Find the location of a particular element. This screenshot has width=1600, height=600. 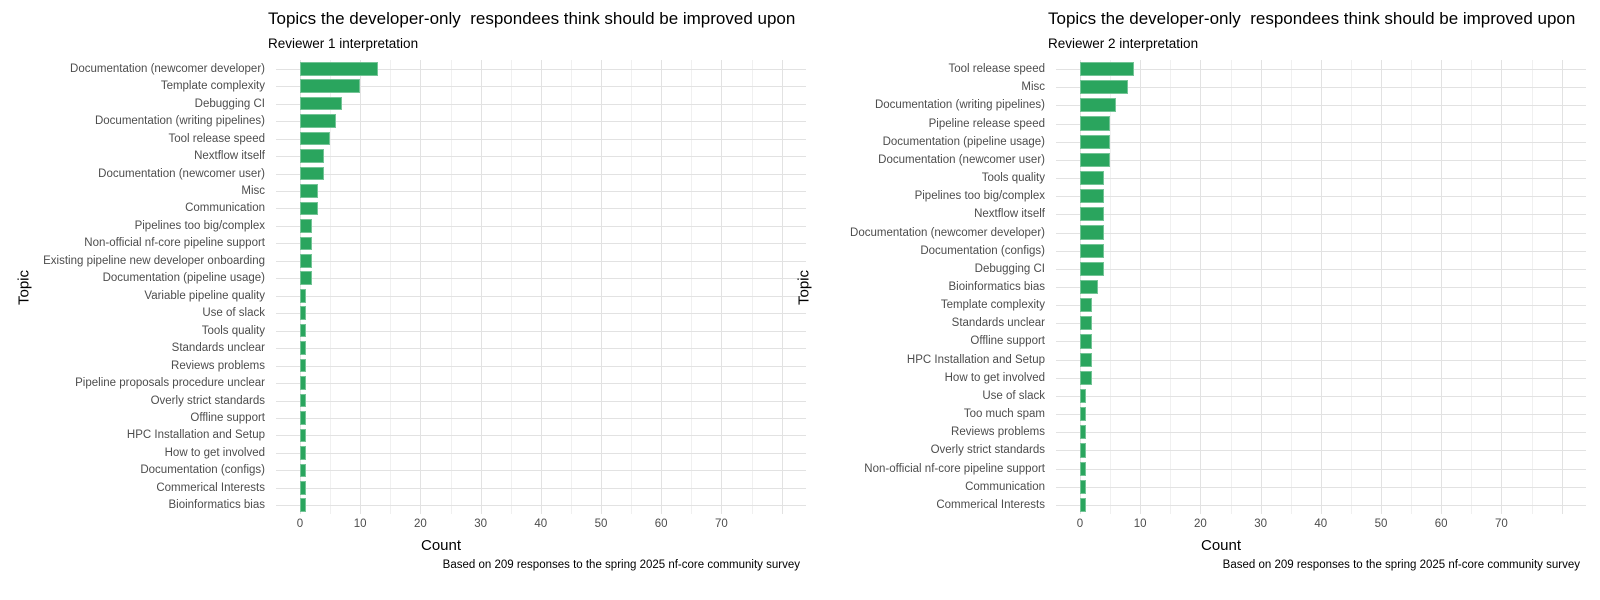

y-axis-label: Pipeline proposals procedure unclear is located at coordinates (170, 383).